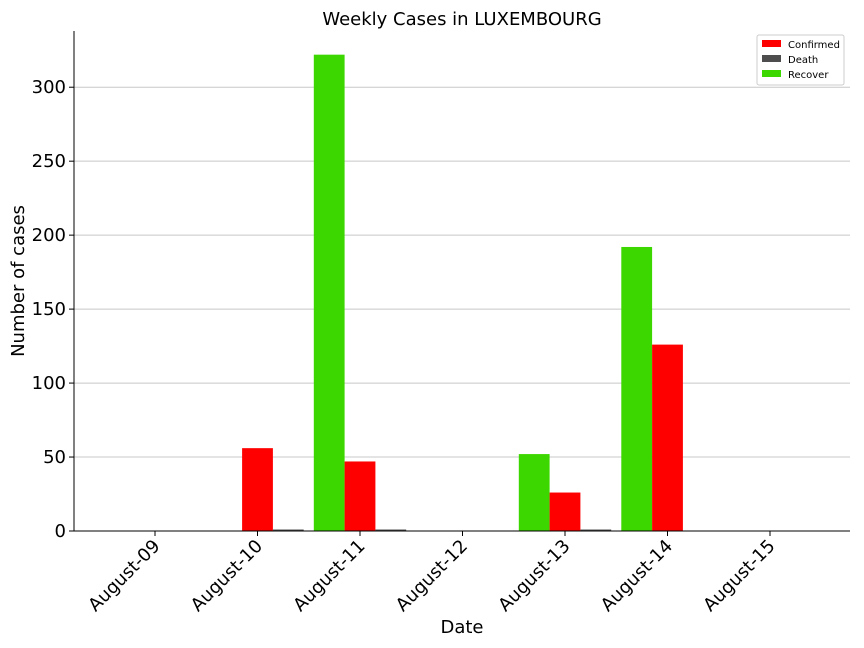 This screenshot has width=864, height=648. I want to click on y-tick-label: 250, so click(49, 161).